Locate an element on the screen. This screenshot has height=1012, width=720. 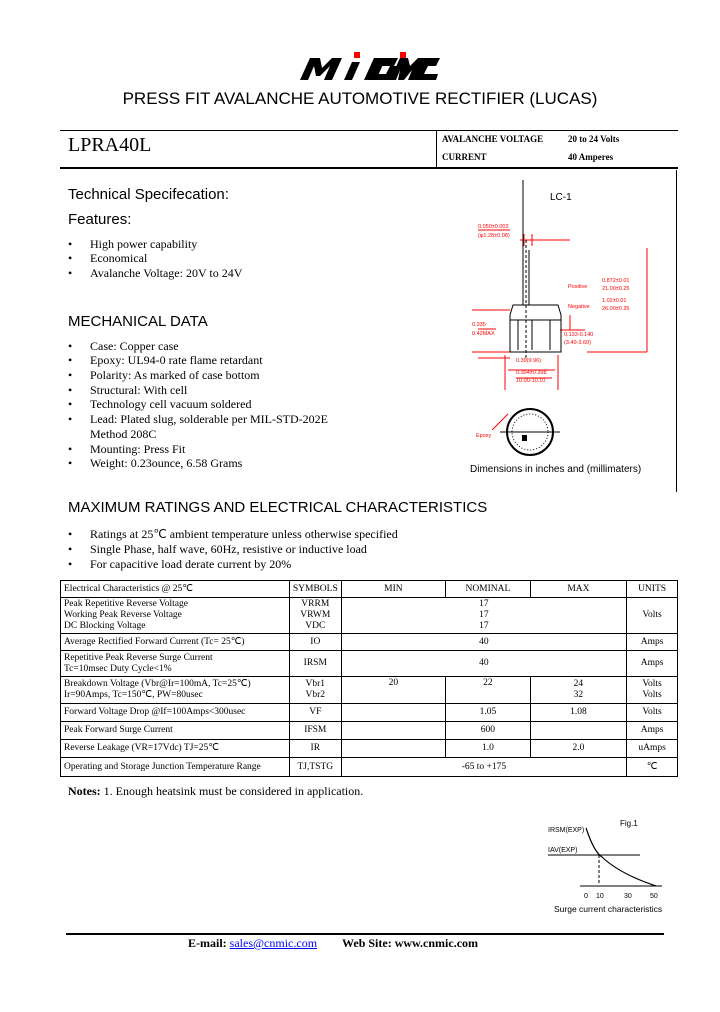
svg-text: 0.335 is located at coordinates (479, 325).